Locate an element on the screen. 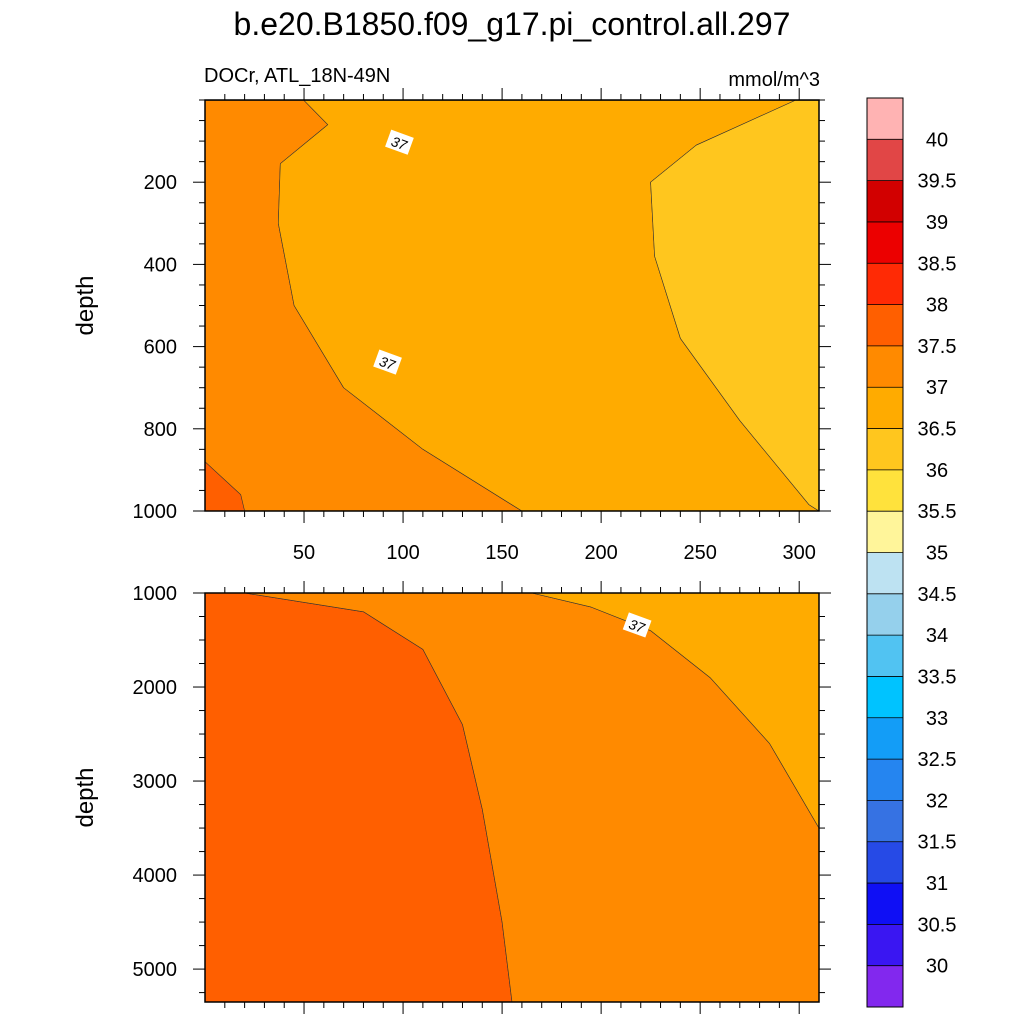 The height and width of the screenshot is (1024, 1024). x-tick-label: 100 is located at coordinates (402, 553).